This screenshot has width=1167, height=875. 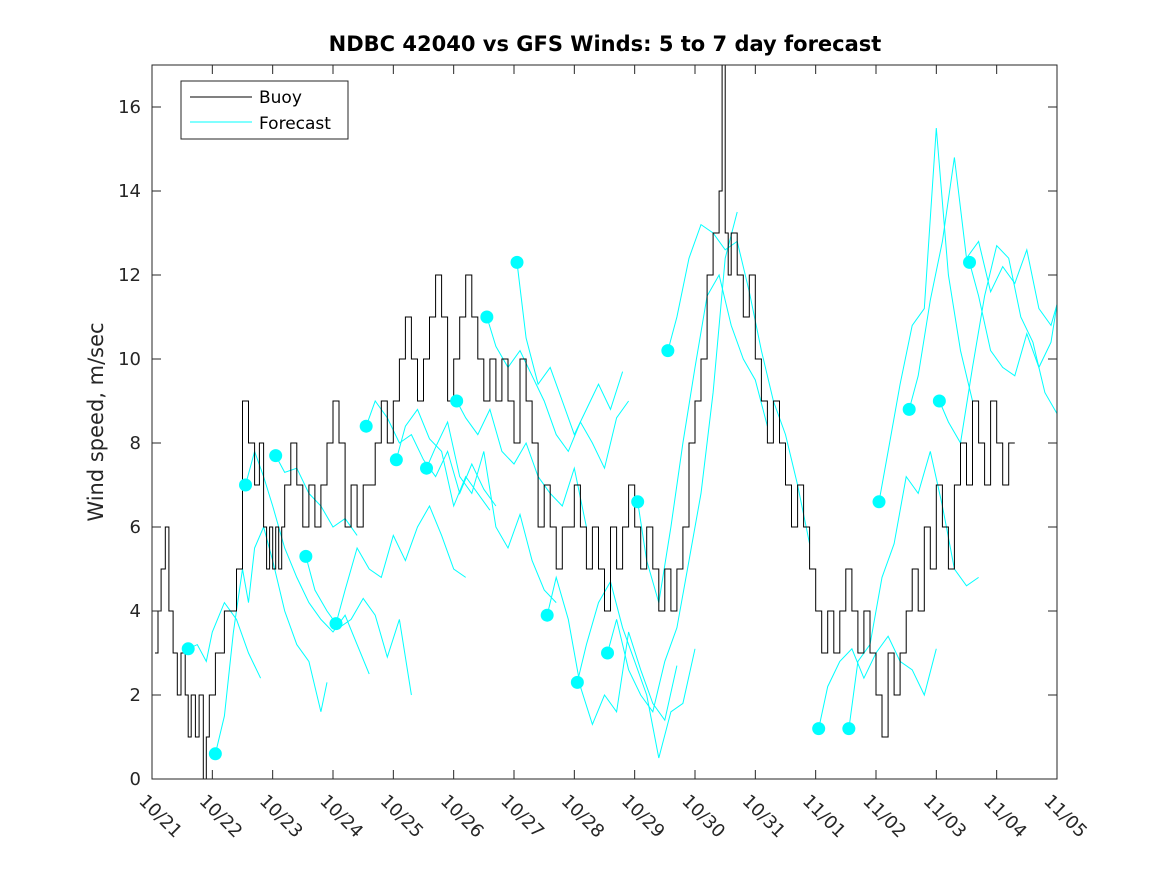 I want to click on x-tick-label: 10/24, so click(x=341, y=817).